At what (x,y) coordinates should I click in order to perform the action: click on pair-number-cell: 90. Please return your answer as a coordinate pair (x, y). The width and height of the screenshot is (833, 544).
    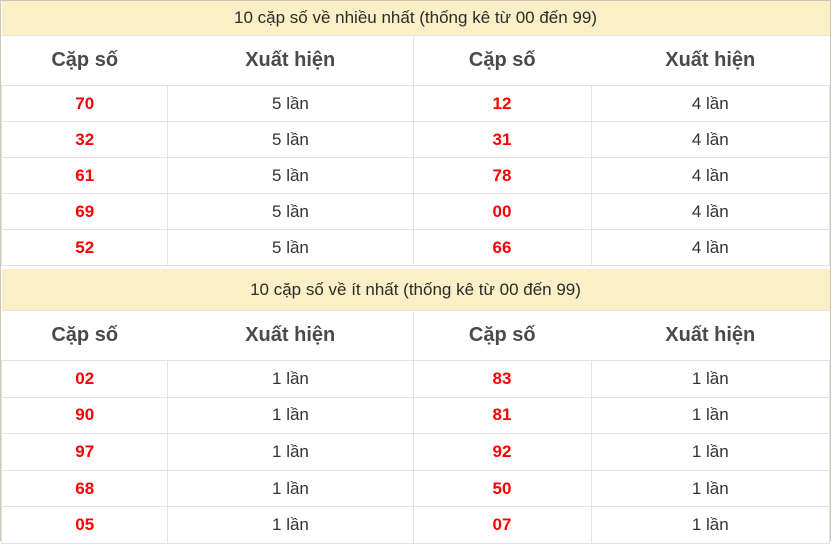
    Looking at the image, I should click on (84, 415).